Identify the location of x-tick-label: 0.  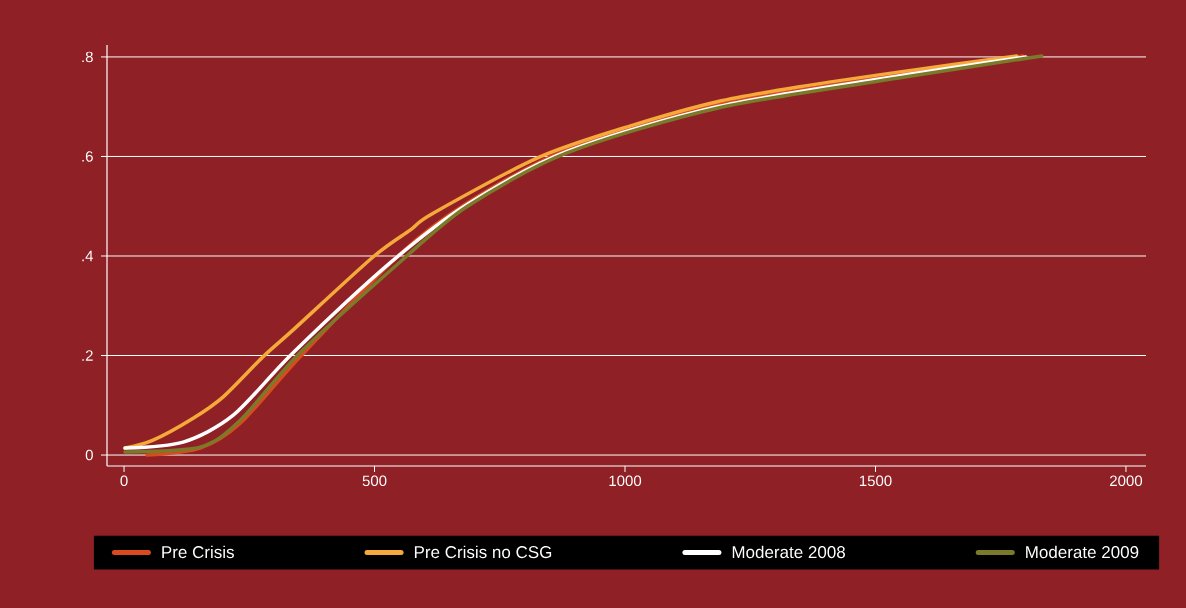
(124, 481).